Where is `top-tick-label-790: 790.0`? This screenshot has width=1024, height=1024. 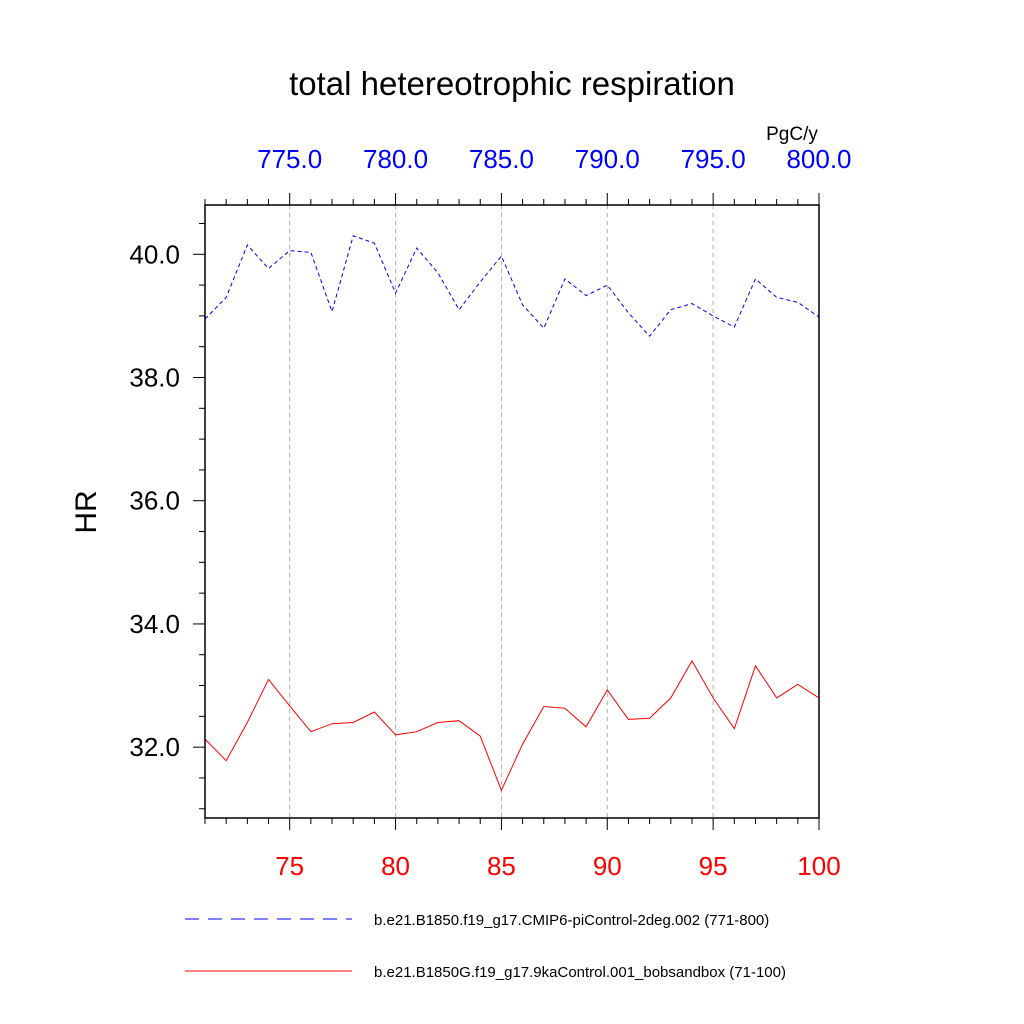
top-tick-label-790: 790.0 is located at coordinates (607, 159).